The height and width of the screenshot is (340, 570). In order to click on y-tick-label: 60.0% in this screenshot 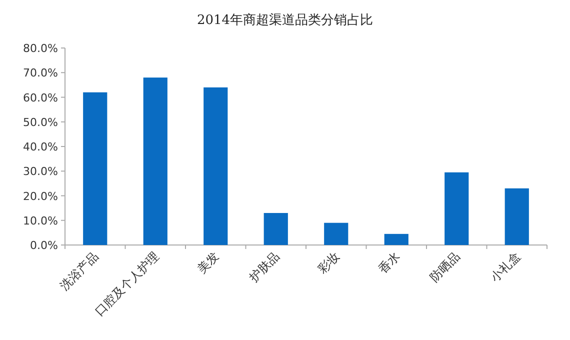, I will do `click(40, 97)`.